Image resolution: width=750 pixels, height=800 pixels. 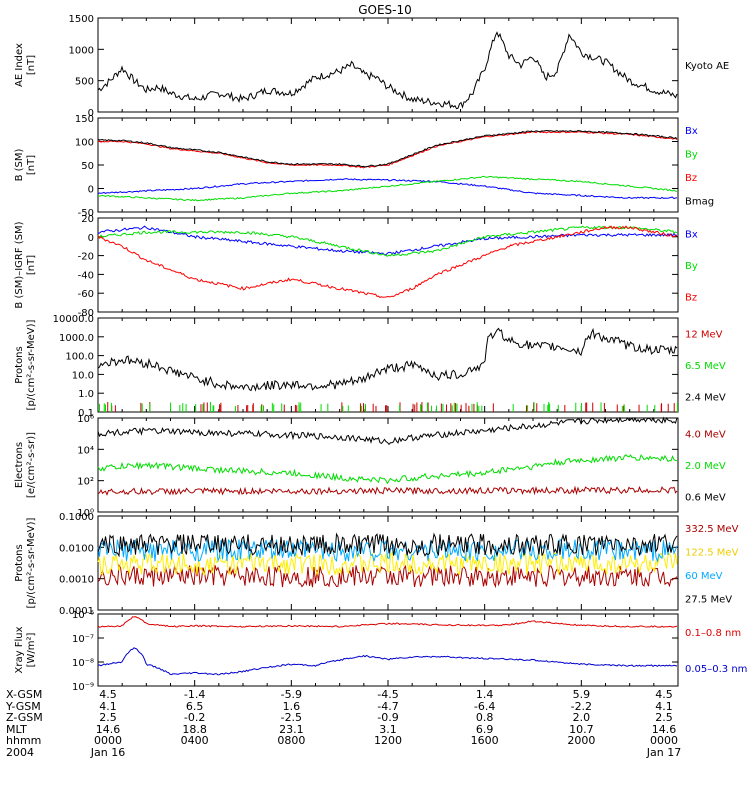 What do you see at coordinates (108, 729) in the screenshot?
I see `ephemeris-value: 14.6` at bounding box center [108, 729].